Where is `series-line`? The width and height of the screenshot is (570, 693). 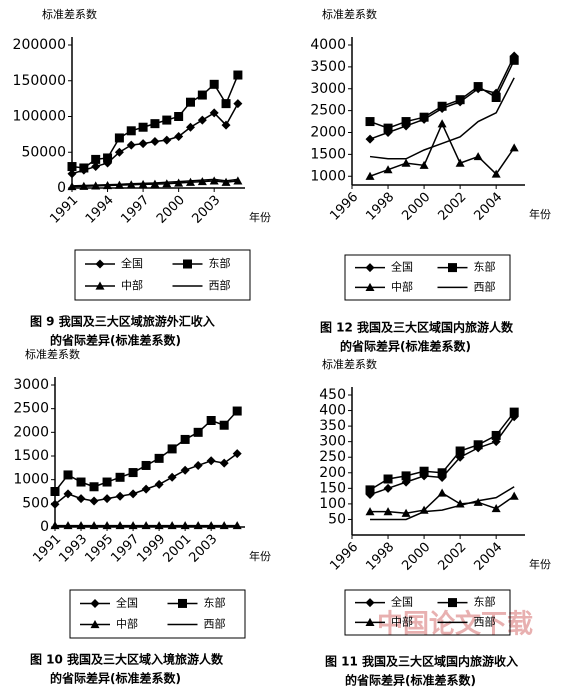
series-line is located at coordinates (442, 503).